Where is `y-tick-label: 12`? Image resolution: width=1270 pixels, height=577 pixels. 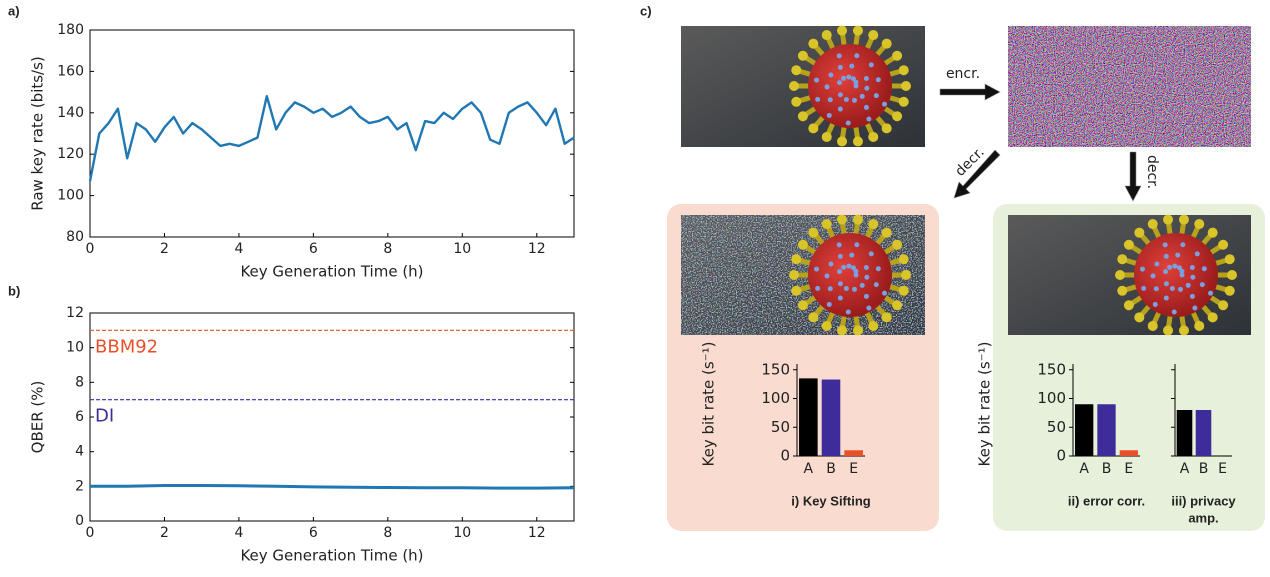
y-tick-label: 12 is located at coordinates (75, 313).